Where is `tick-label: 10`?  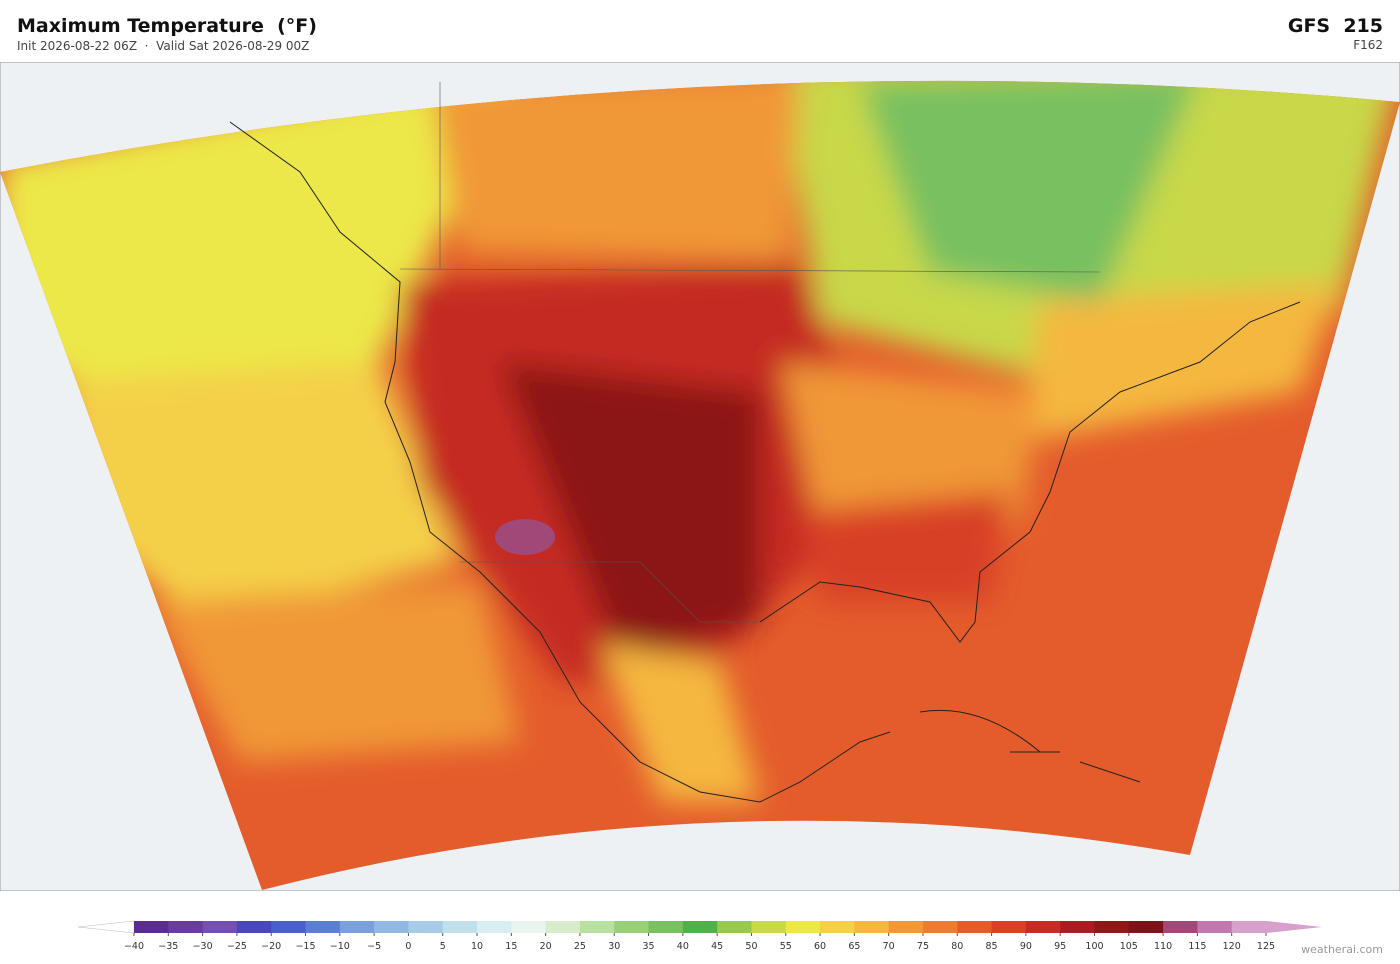 tick-label: 10 is located at coordinates (477, 946).